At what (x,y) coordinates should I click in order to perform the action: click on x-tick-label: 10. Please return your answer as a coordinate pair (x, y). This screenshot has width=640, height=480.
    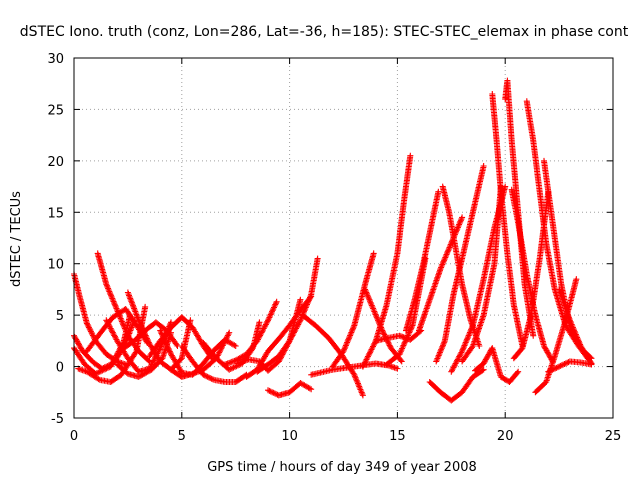
    Looking at the image, I should click on (289, 436).